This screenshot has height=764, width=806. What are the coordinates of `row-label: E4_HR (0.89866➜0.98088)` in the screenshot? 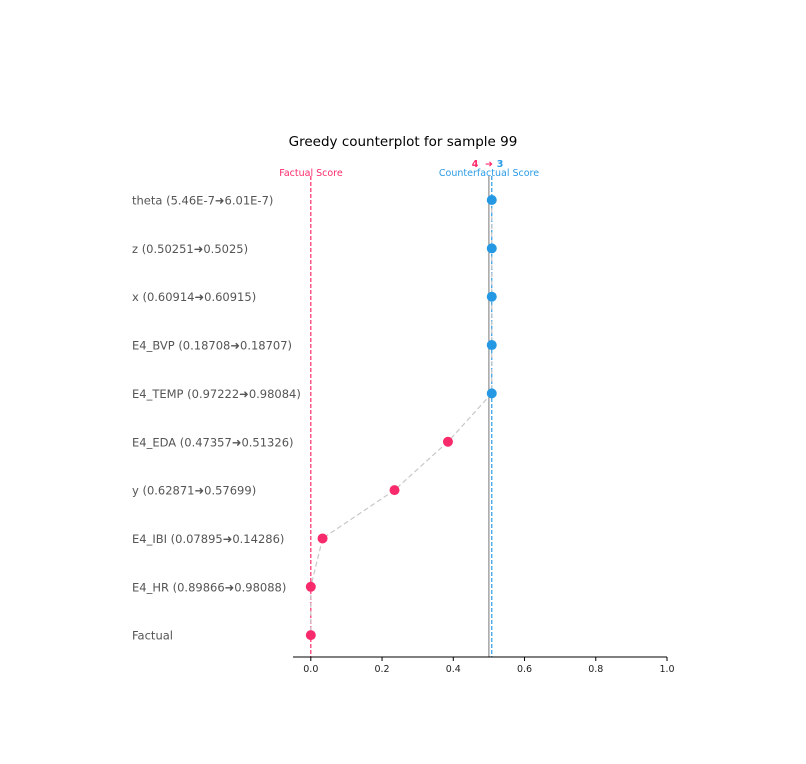 It's located at (209, 587).